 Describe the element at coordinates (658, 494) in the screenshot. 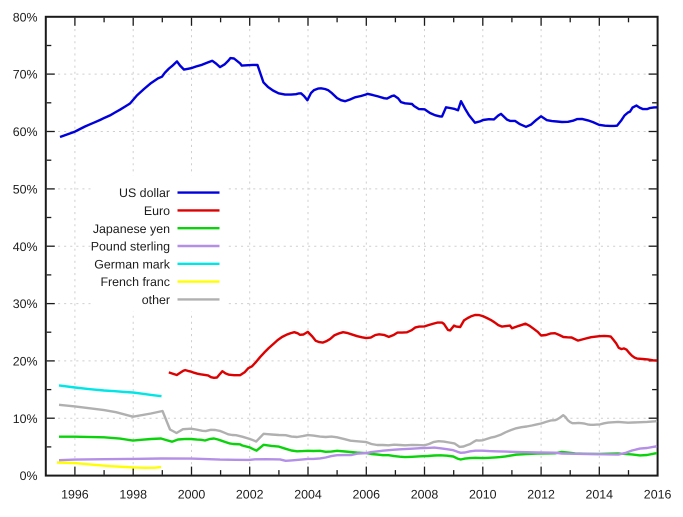

I see `svg-text: 2016` at that location.